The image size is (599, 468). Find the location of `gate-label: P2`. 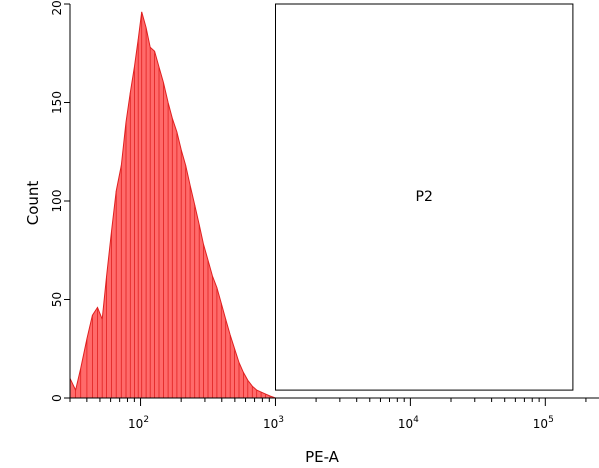

gate-label: P2 is located at coordinates (424, 197).